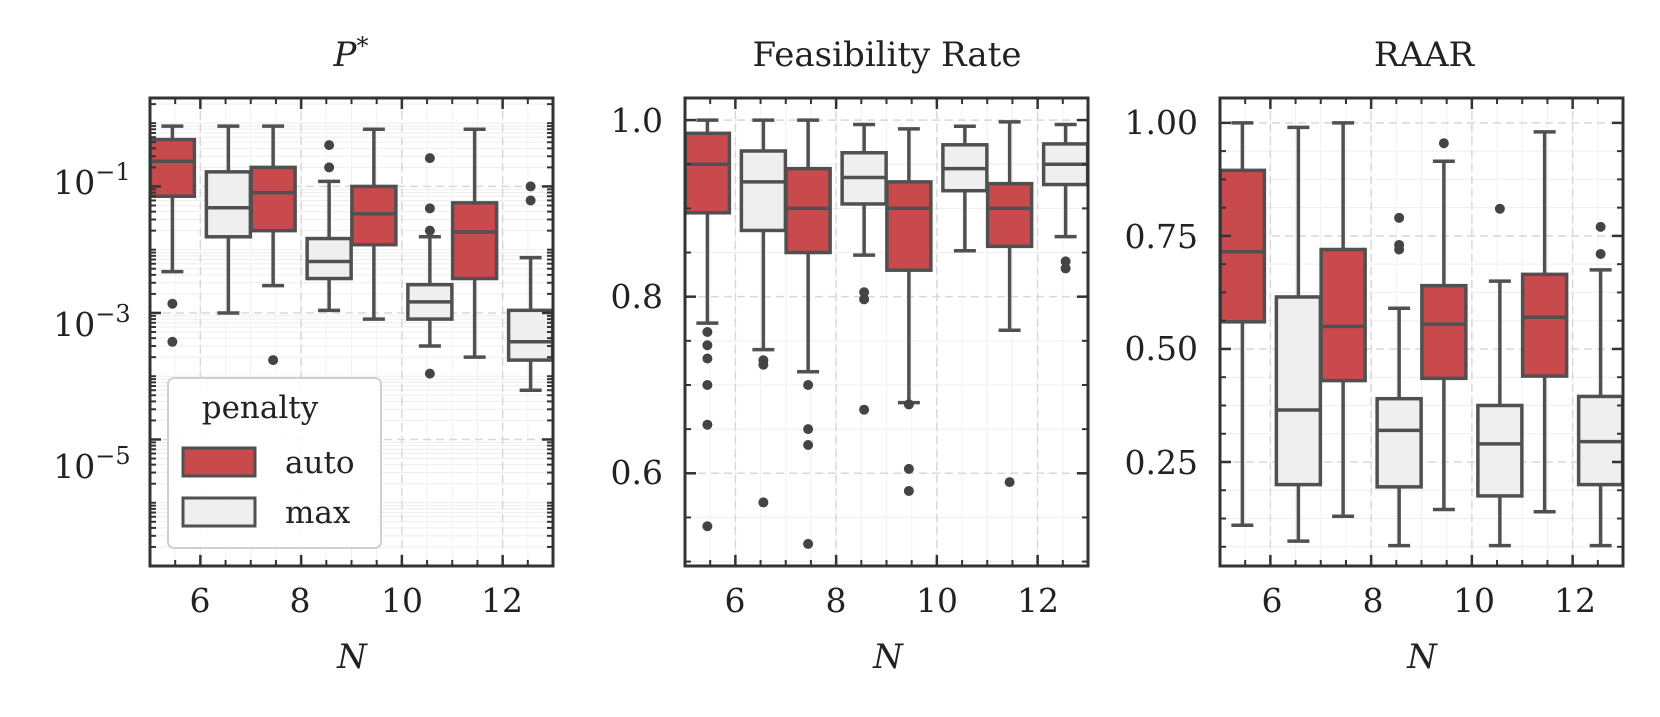 Image resolution: width=1660 pixels, height=717 pixels. Describe the element at coordinates (318, 513) in the screenshot. I see `legend-label-max: max` at that location.